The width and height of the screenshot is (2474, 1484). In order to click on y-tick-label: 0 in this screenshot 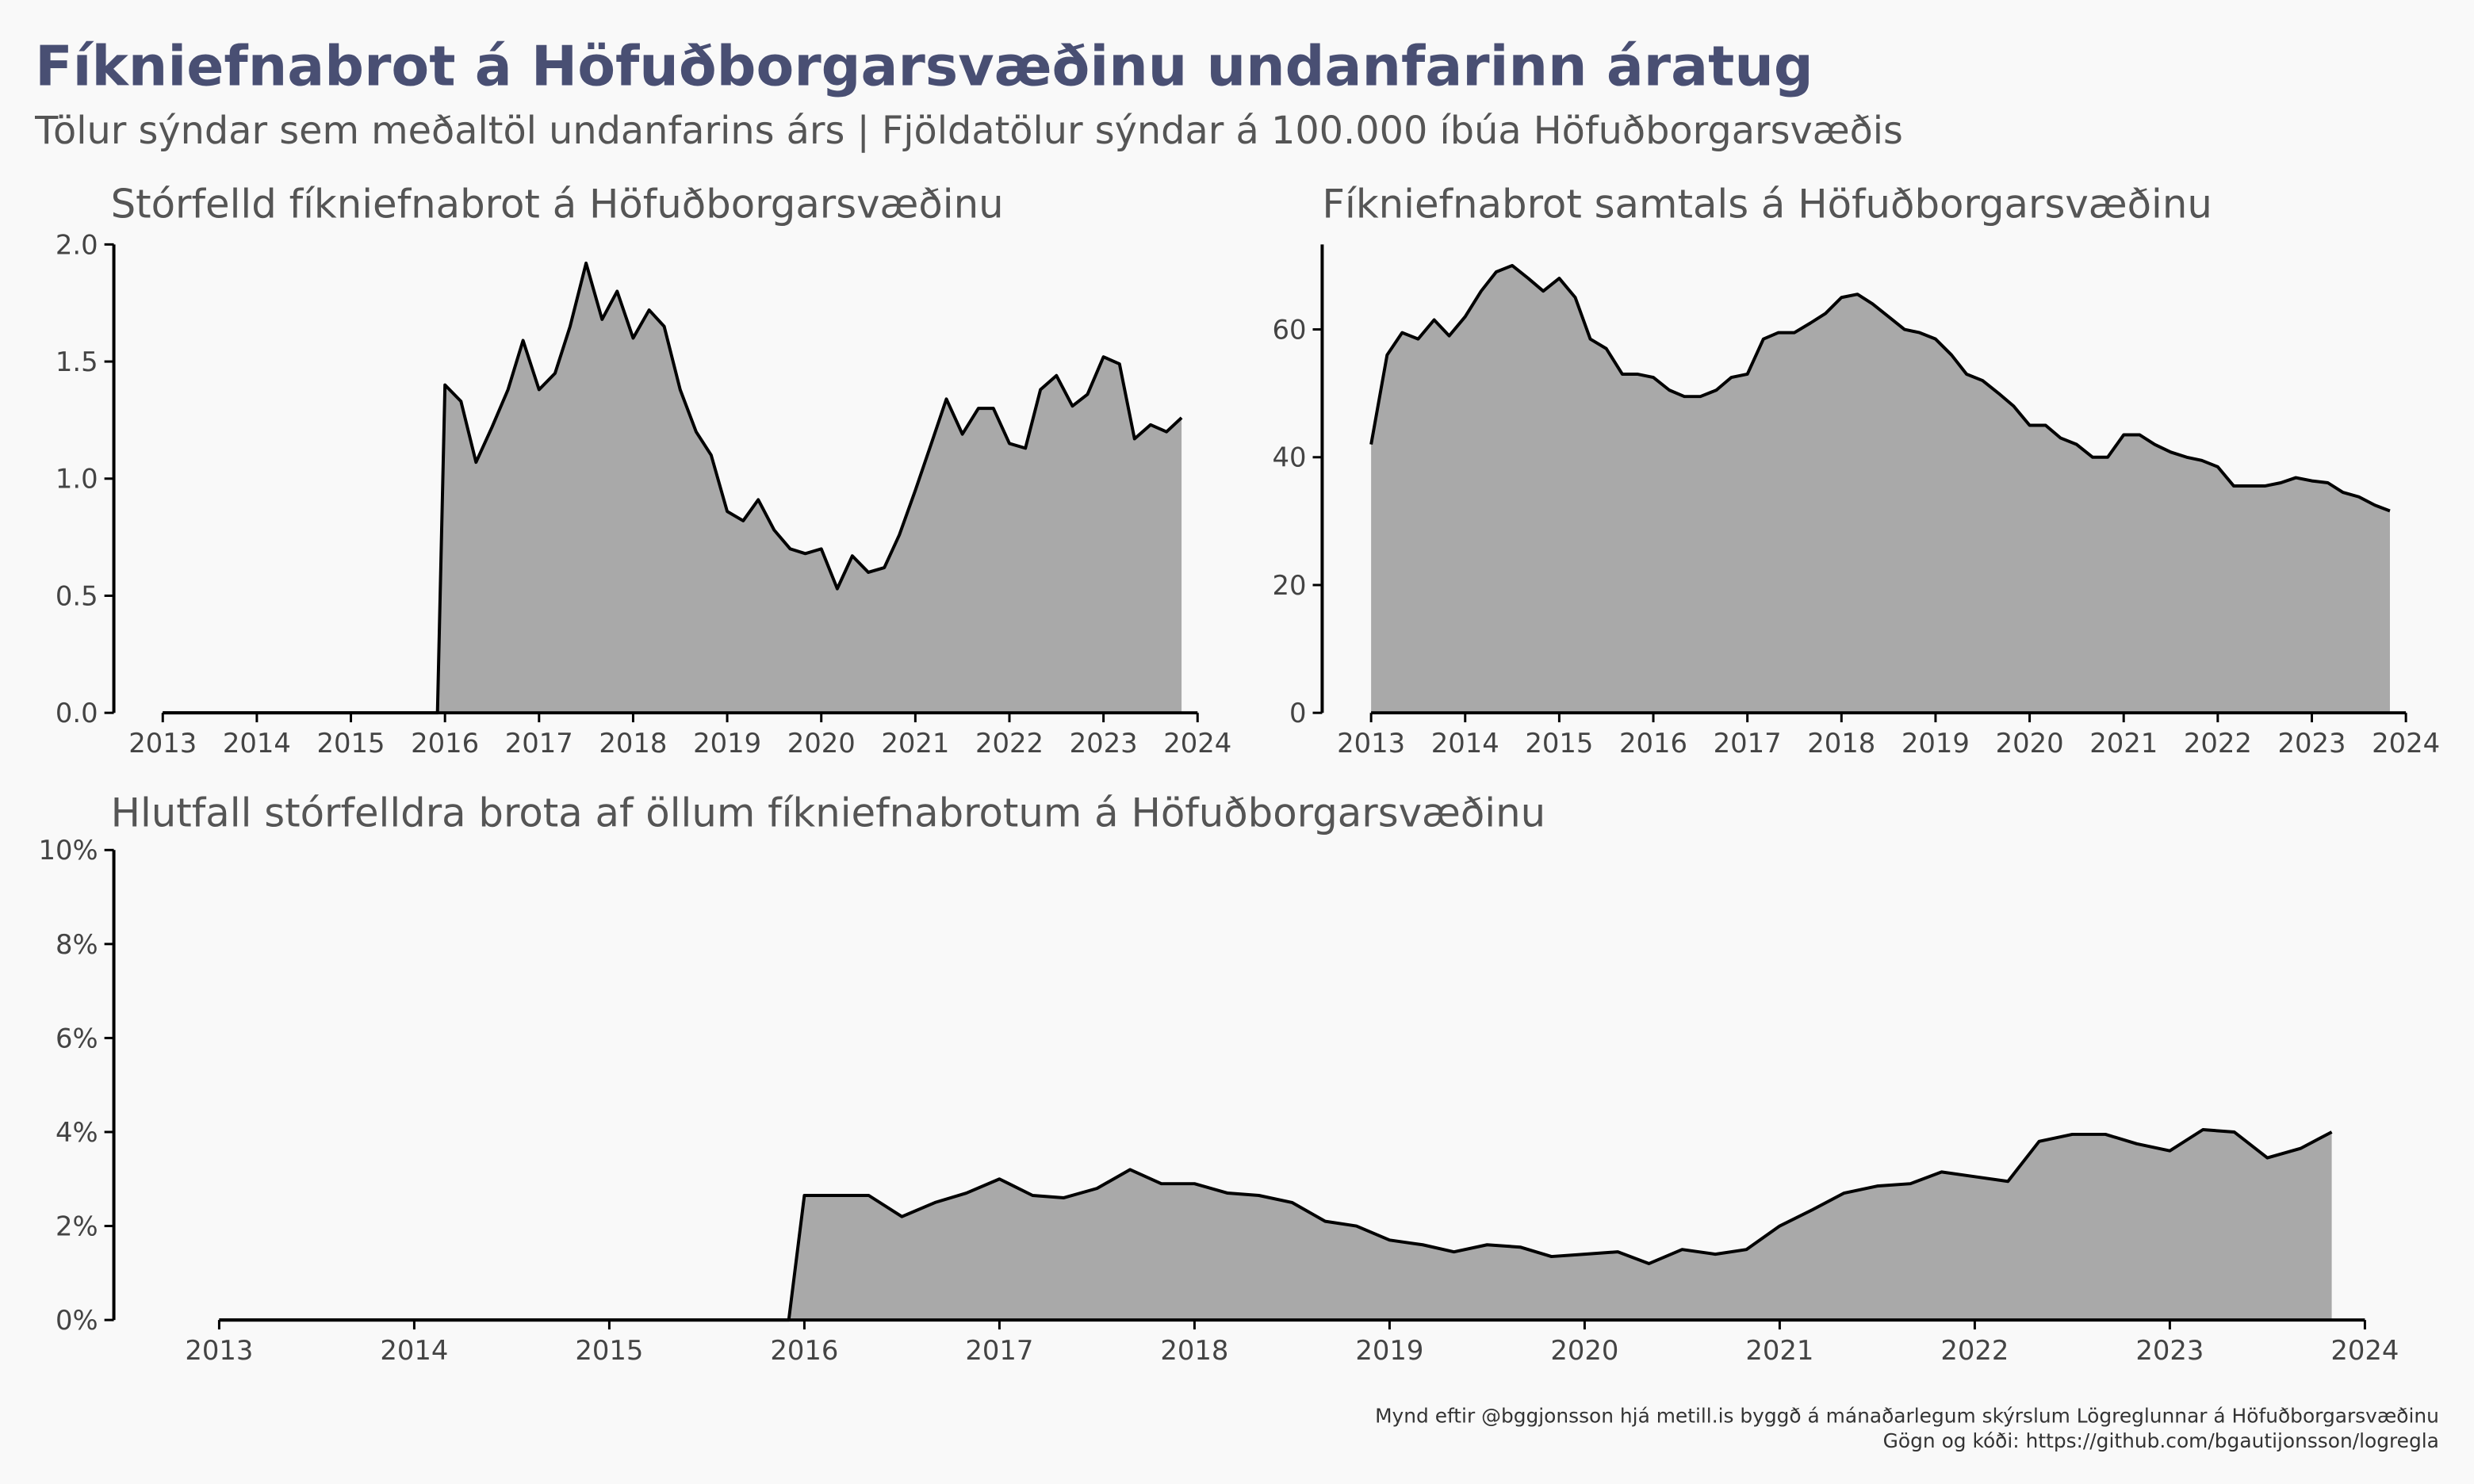, I will do `click(1298, 713)`.